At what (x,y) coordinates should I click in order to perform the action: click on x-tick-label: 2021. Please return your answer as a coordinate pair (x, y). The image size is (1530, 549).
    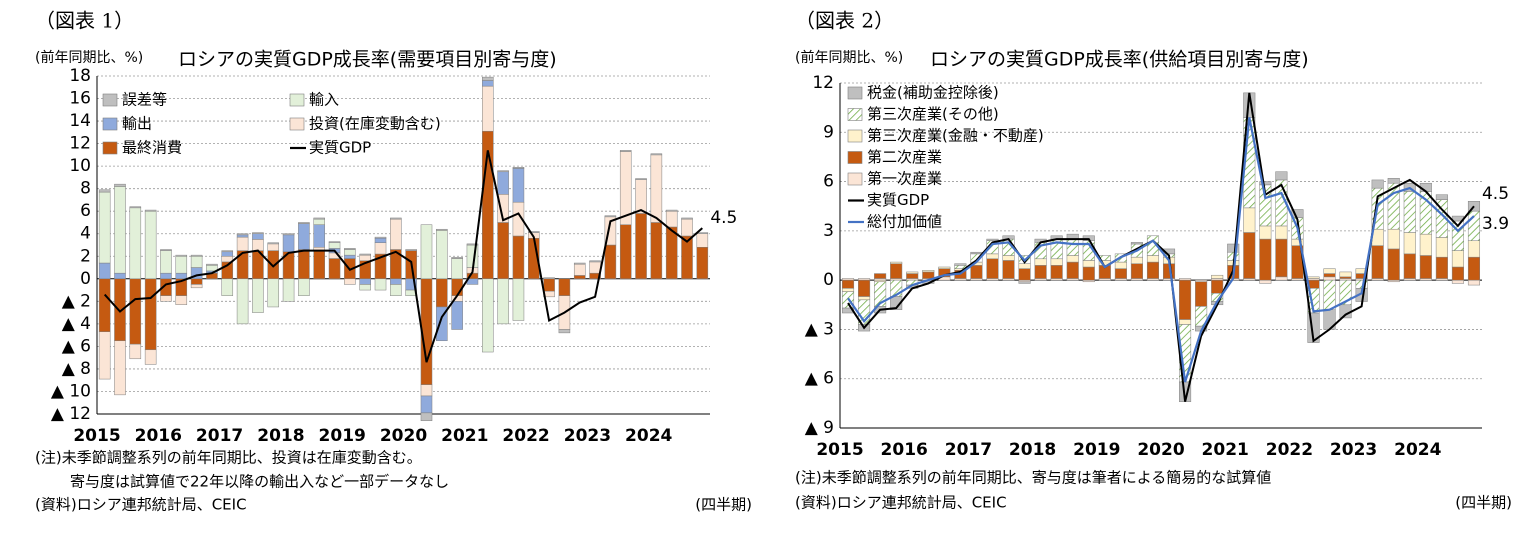
    Looking at the image, I should click on (1225, 450).